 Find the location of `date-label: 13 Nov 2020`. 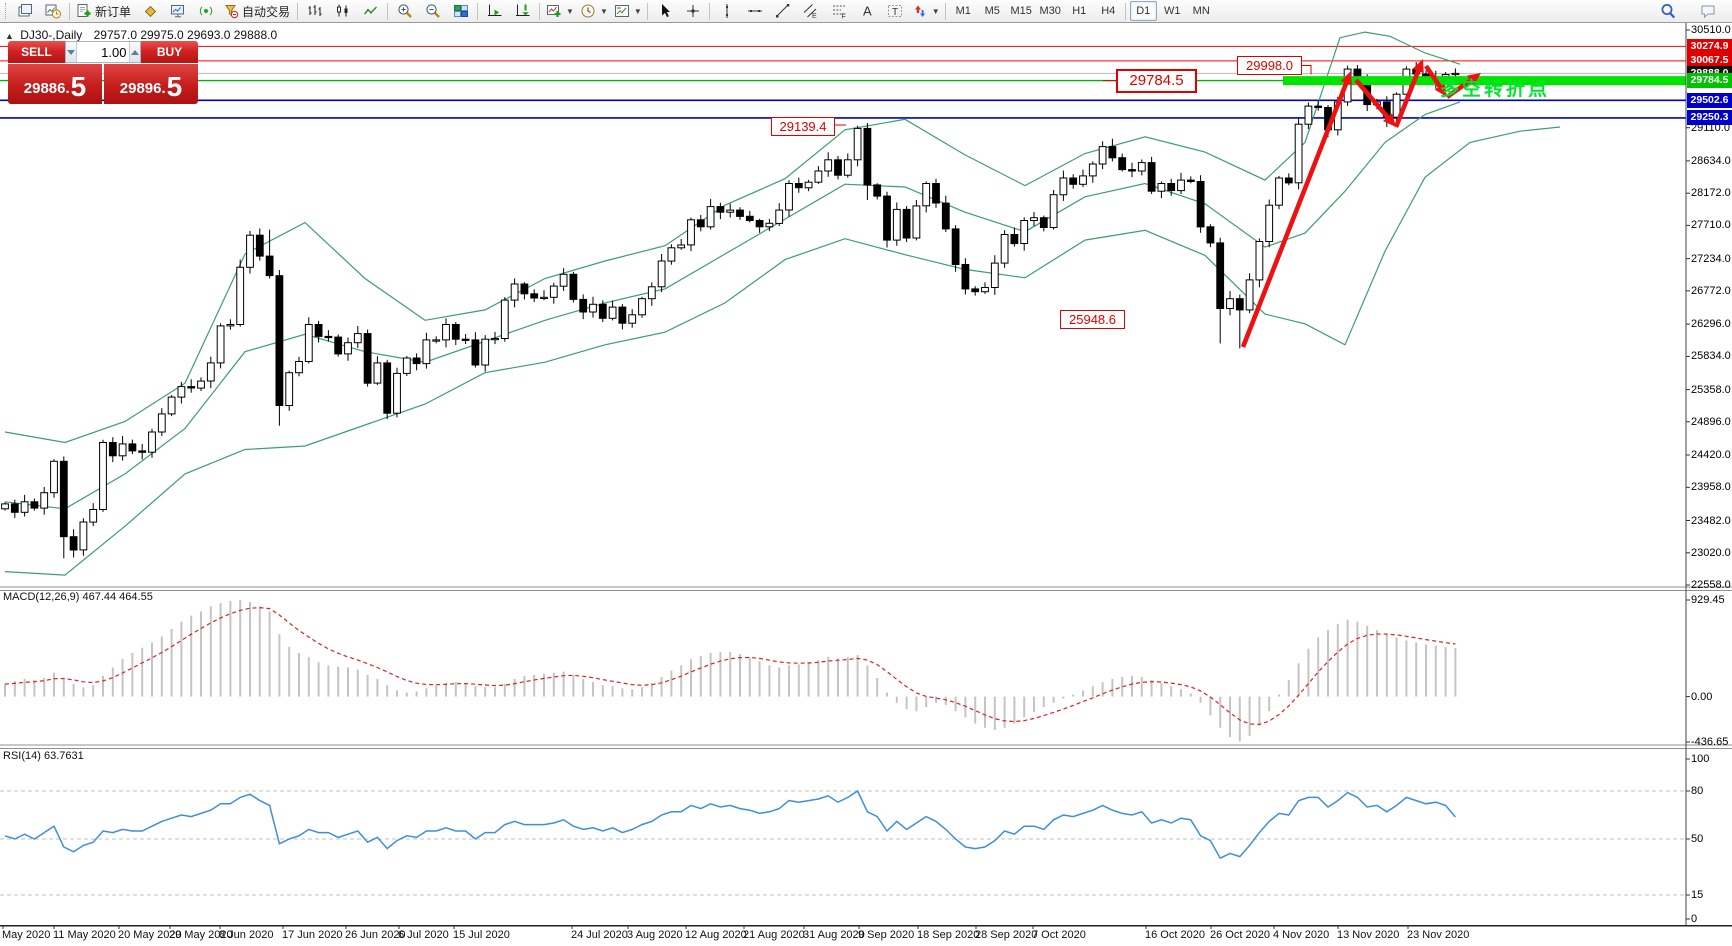

date-label: 13 Nov 2020 is located at coordinates (1368, 935).